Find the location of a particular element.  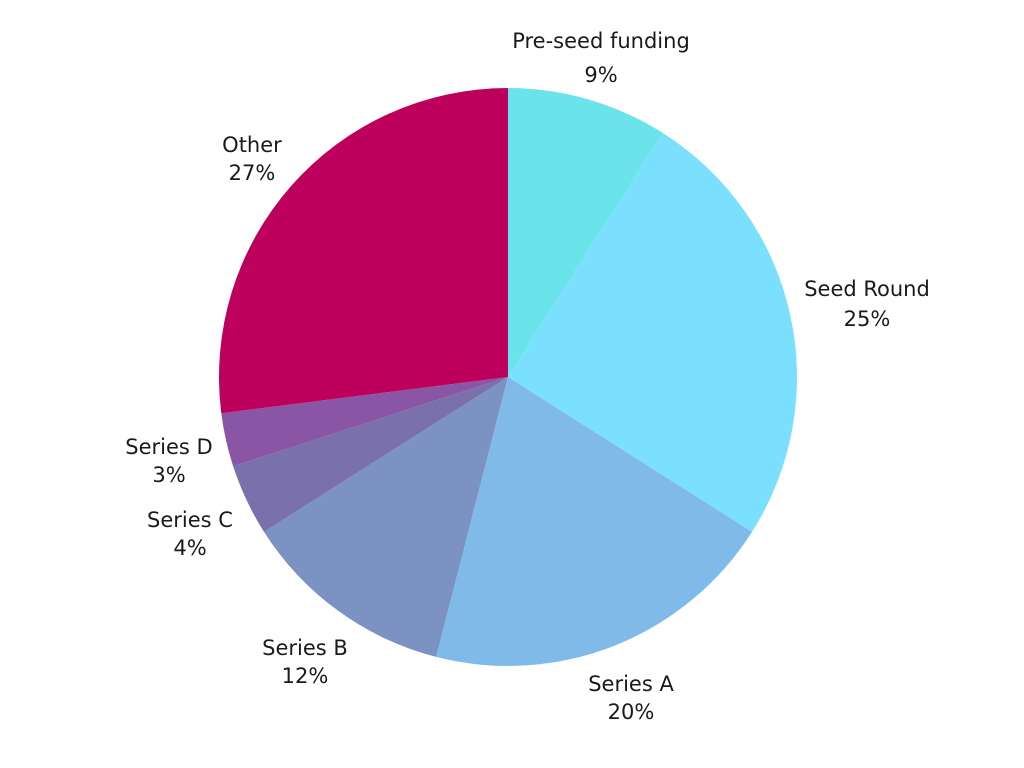

slice-label-series-a: Series A is located at coordinates (631, 684).